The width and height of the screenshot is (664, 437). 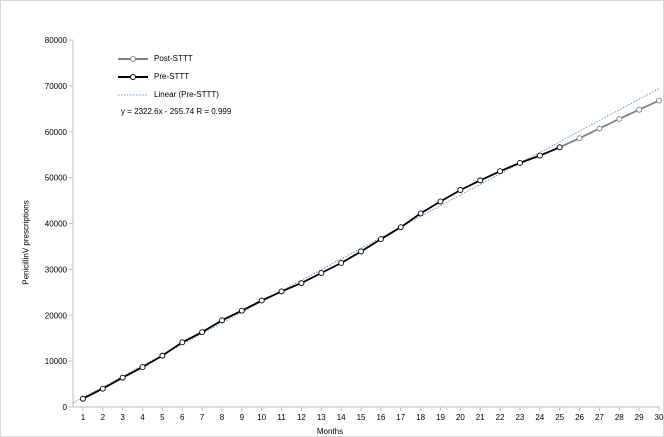 What do you see at coordinates (103, 417) in the screenshot?
I see `x-tick-label-2: 2` at bounding box center [103, 417].